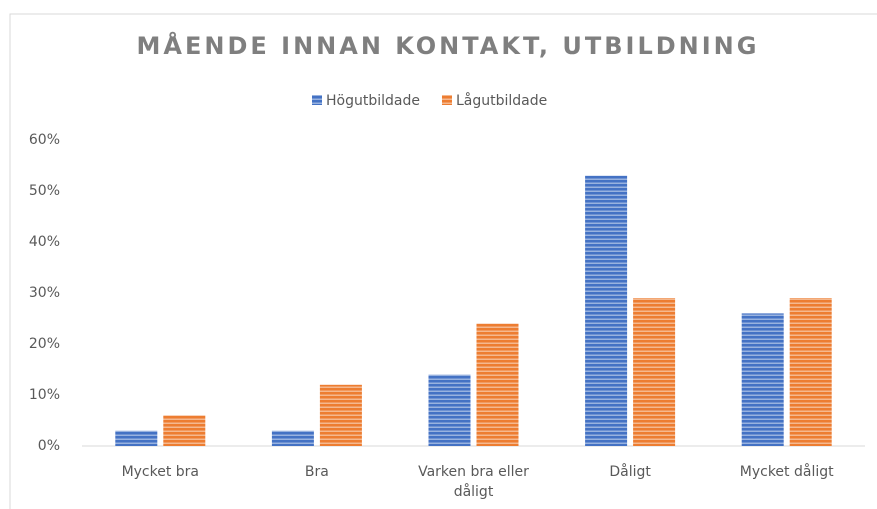 The width and height of the screenshot is (877, 509). What do you see at coordinates (473, 482) in the screenshot?
I see `x-tick-label: Varken bra eller dåligt` at bounding box center [473, 482].